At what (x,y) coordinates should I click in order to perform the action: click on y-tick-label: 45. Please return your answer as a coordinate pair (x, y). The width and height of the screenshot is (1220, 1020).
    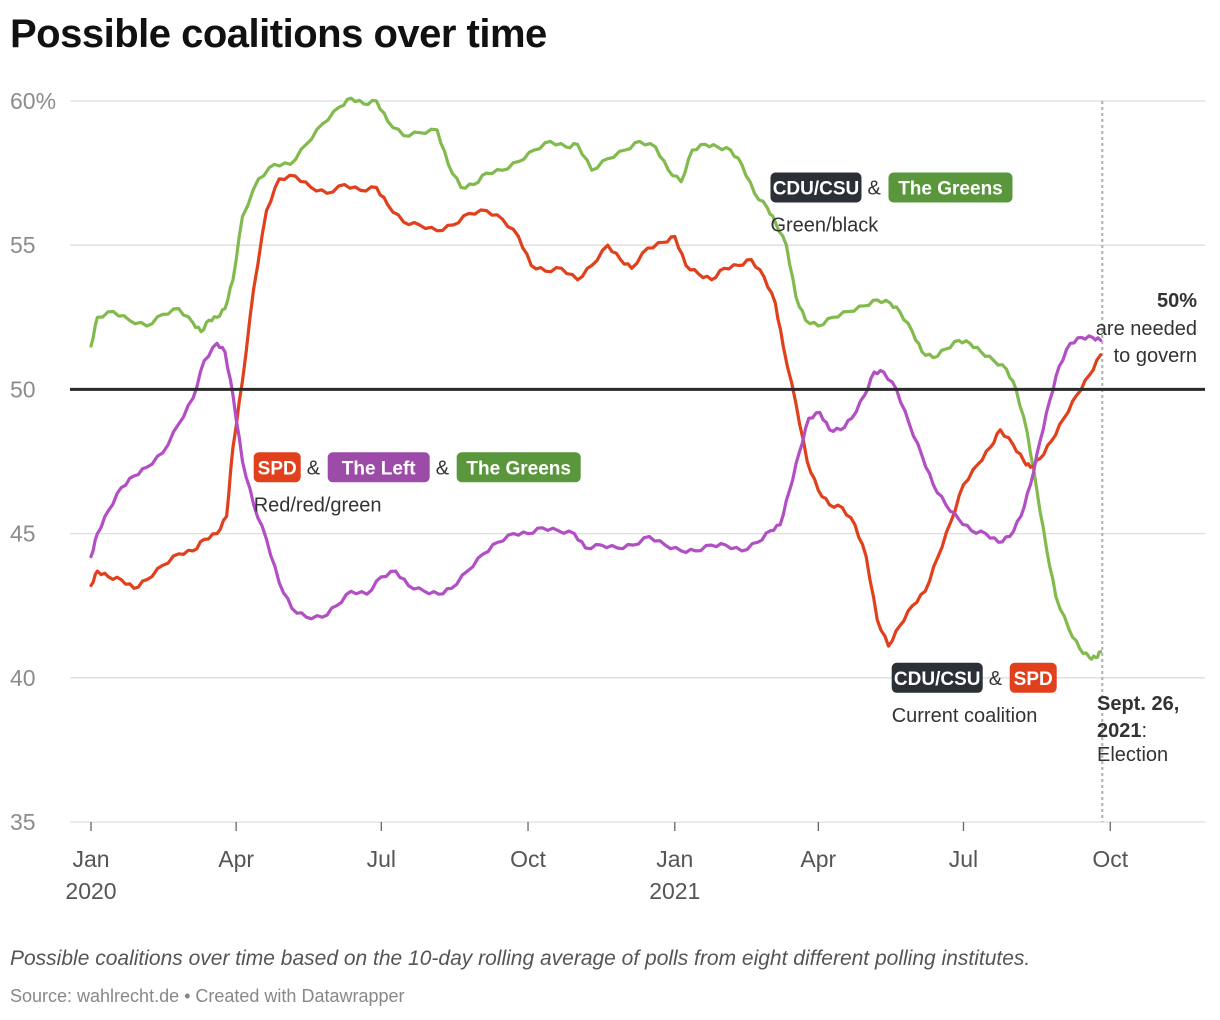
    Looking at the image, I should click on (23, 534).